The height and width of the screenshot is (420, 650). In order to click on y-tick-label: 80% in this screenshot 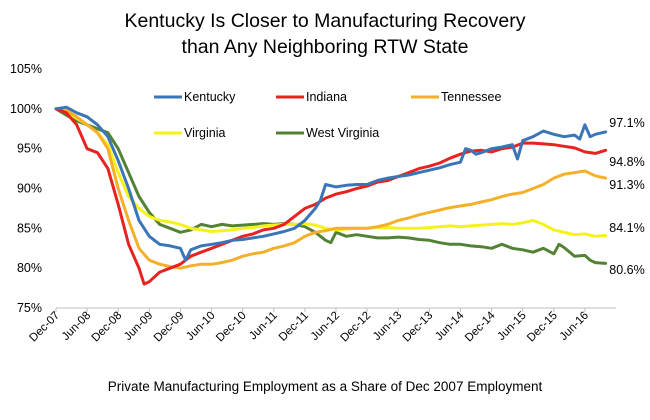, I will do `click(29, 268)`.